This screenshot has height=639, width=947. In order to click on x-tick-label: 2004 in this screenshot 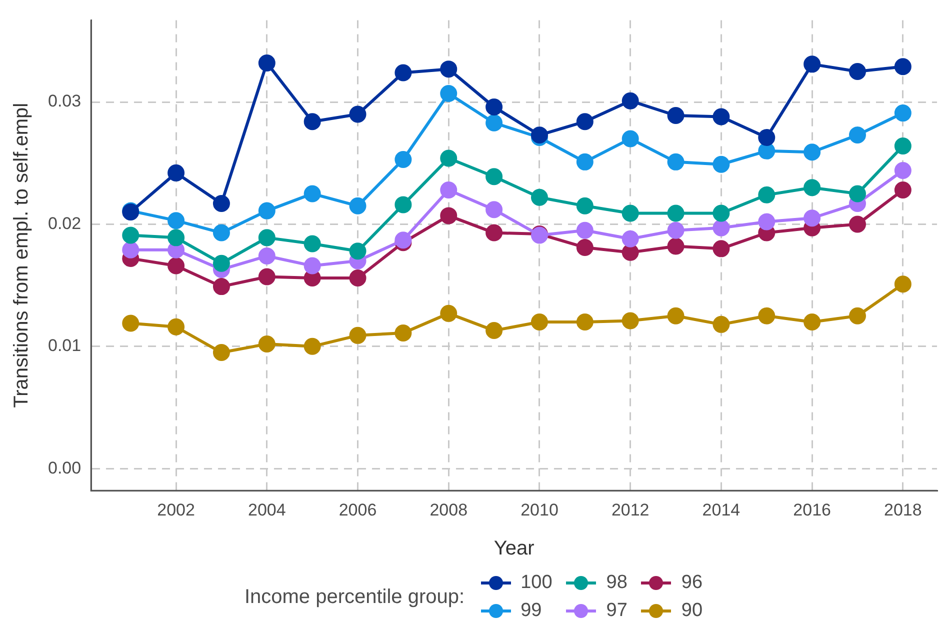, I will do `click(267, 510)`.